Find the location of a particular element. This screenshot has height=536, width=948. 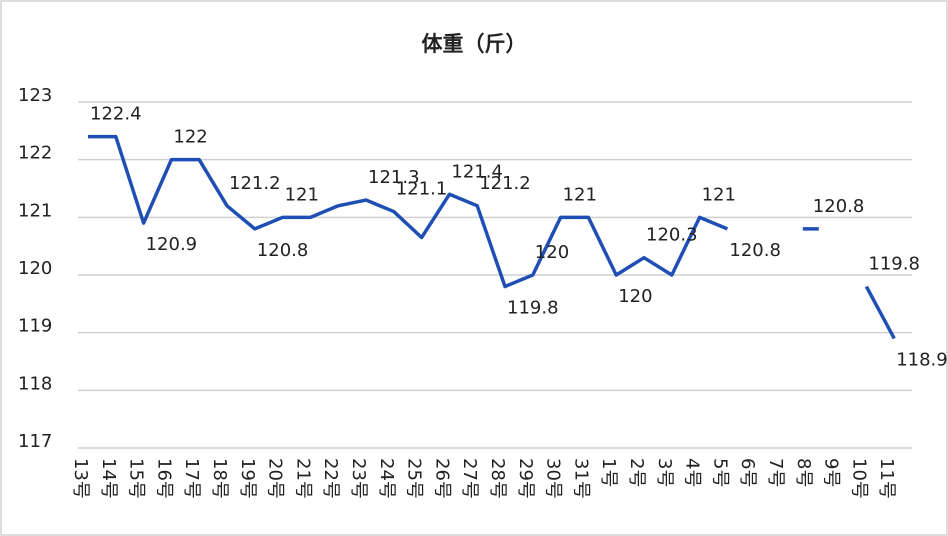

data-label: 121.3 is located at coordinates (394, 177).